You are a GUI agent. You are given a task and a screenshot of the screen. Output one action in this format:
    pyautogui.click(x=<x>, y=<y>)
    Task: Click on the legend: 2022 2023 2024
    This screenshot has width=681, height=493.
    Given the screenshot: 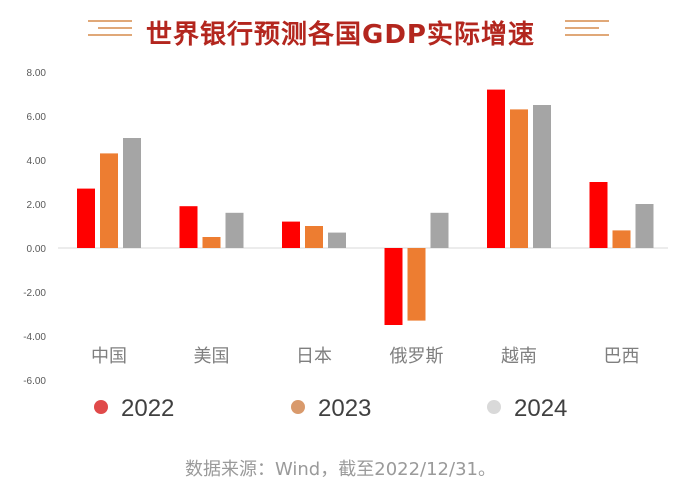 What is the action you would take?
    pyautogui.click(x=330, y=408)
    